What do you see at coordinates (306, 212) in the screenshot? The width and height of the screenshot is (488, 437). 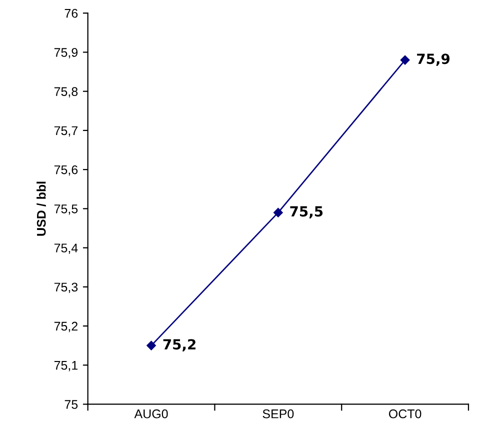 I see `data-label: 75,5` at bounding box center [306, 212].